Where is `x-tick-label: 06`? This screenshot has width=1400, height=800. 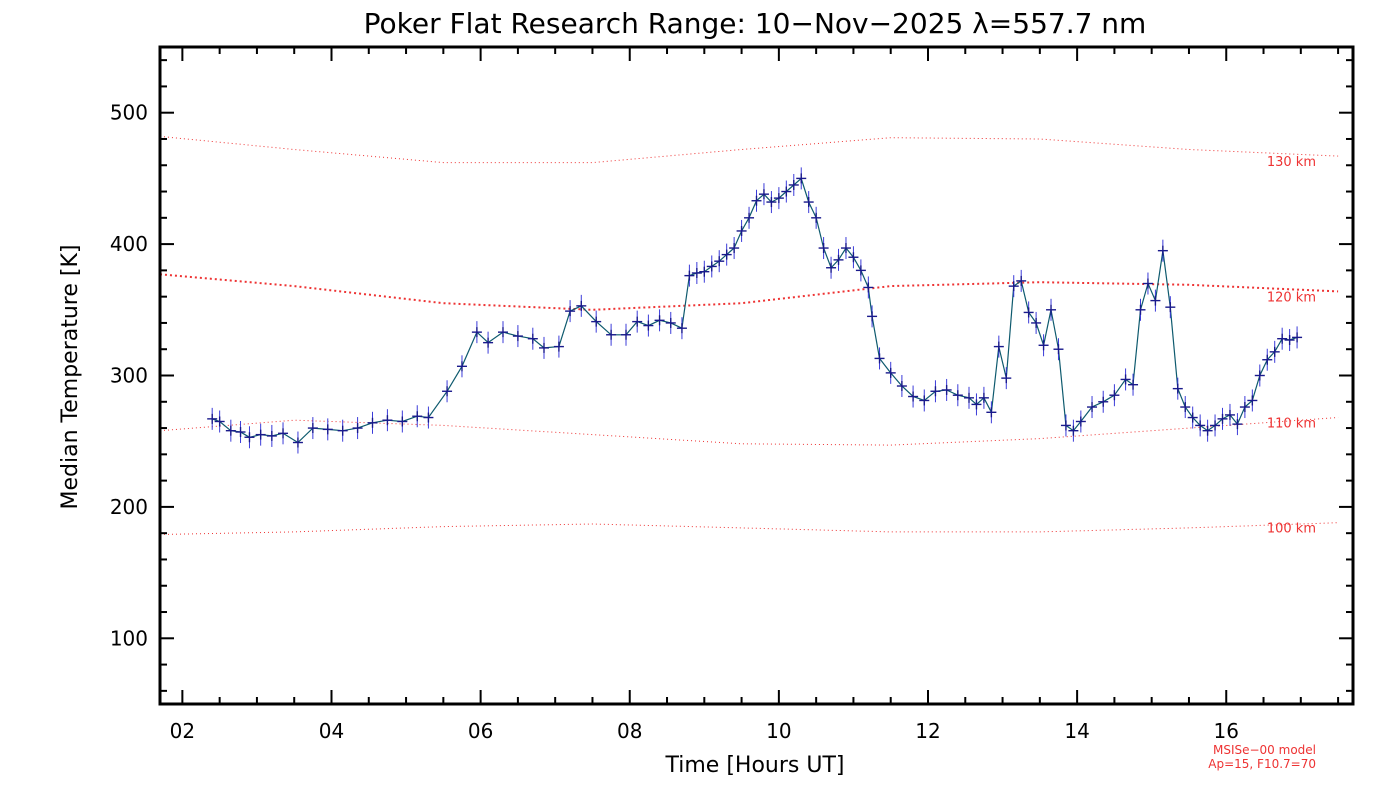 x-tick-label: 06 is located at coordinates (480, 731).